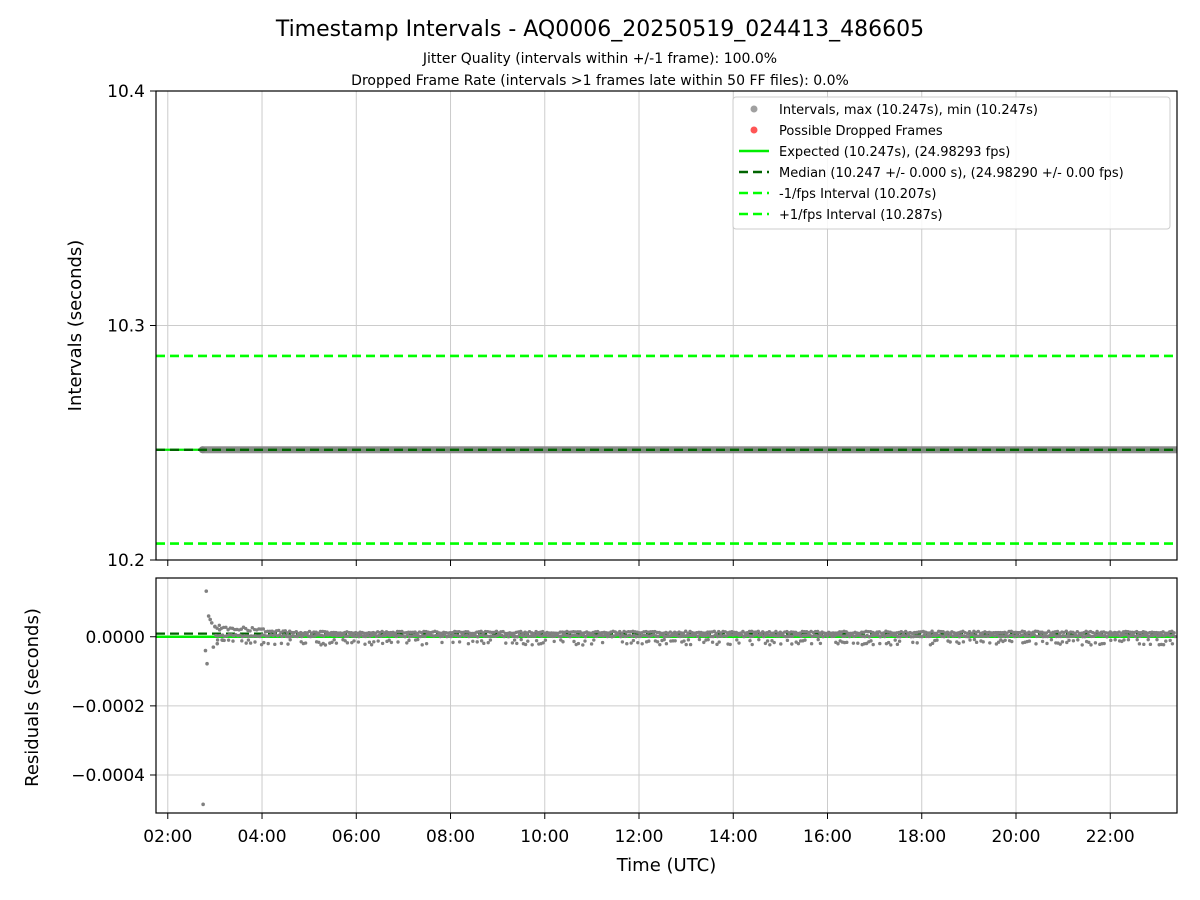 This screenshot has height=900, width=1200. Describe the element at coordinates (639, 563) in the screenshot. I see `intervals-x-ticks` at that location.